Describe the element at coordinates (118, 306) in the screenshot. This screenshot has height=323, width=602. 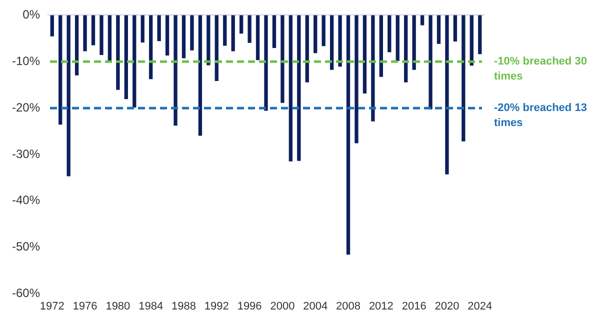
I see `x-tick-label: 1980` at that location.